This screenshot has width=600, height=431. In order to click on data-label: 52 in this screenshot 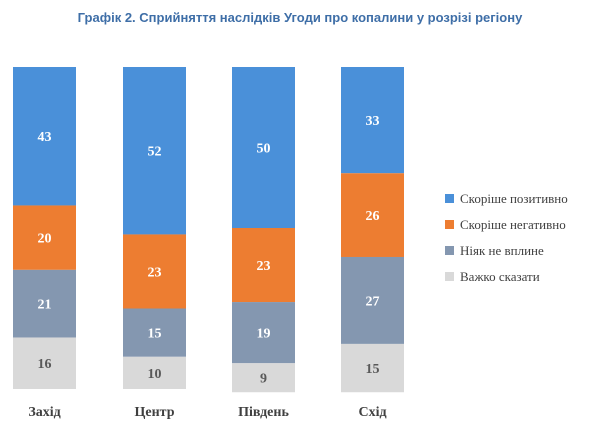, I will do `click(155, 152)`.